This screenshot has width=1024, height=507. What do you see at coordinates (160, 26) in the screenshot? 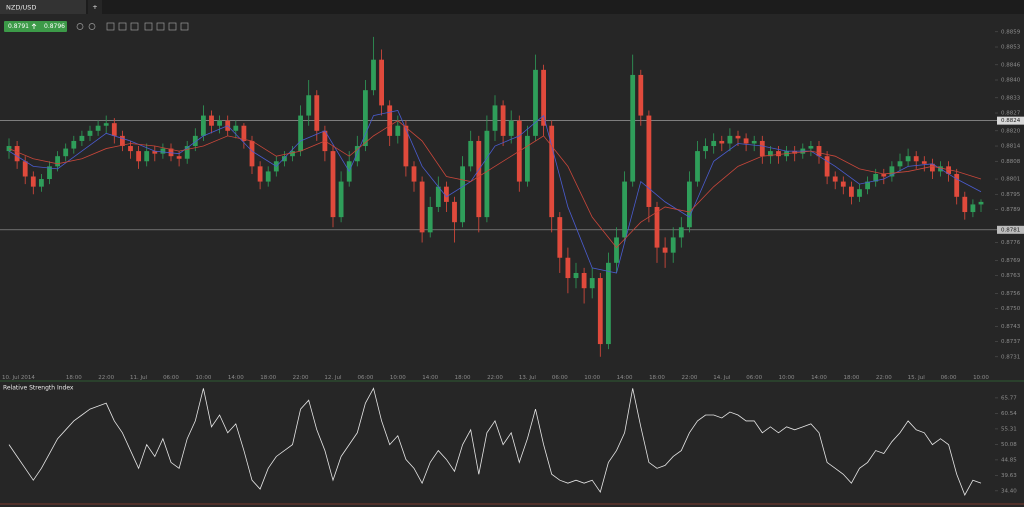
I see `template-button` at bounding box center [160, 26].